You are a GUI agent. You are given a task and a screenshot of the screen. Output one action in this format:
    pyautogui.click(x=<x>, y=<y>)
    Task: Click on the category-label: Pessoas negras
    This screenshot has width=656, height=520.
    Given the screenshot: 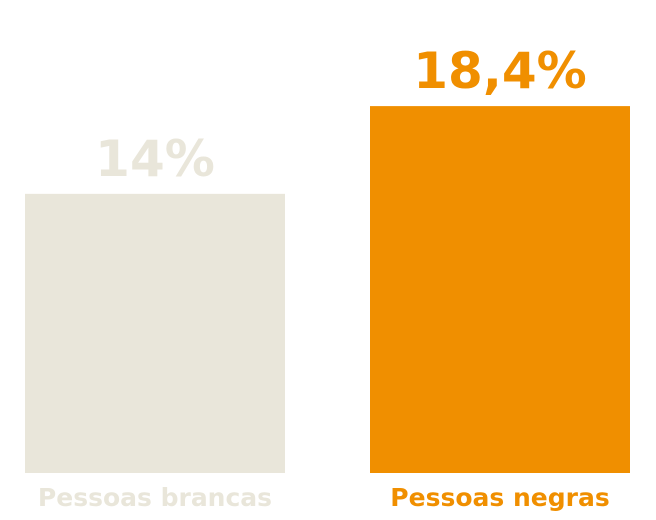 What is the action you would take?
    pyautogui.click(x=499, y=497)
    